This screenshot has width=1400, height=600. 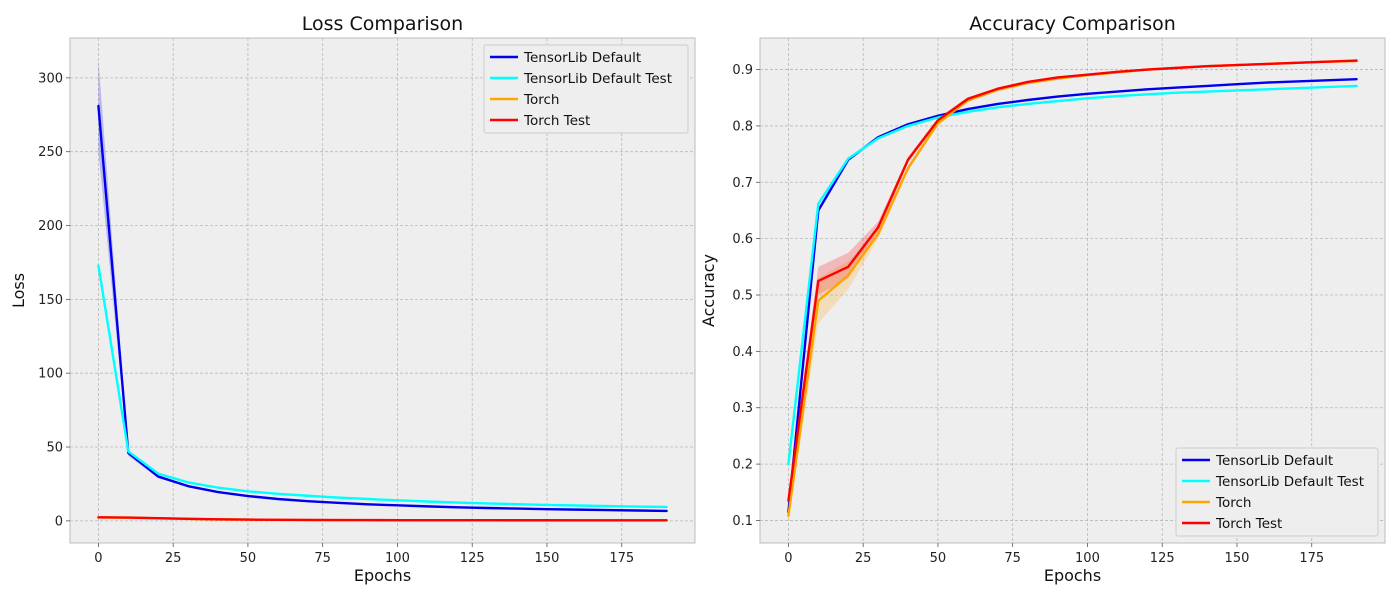 What do you see at coordinates (742, 465) in the screenshot?
I see `accuracy-comparison-y-tick-label: 0.2` at bounding box center [742, 465].